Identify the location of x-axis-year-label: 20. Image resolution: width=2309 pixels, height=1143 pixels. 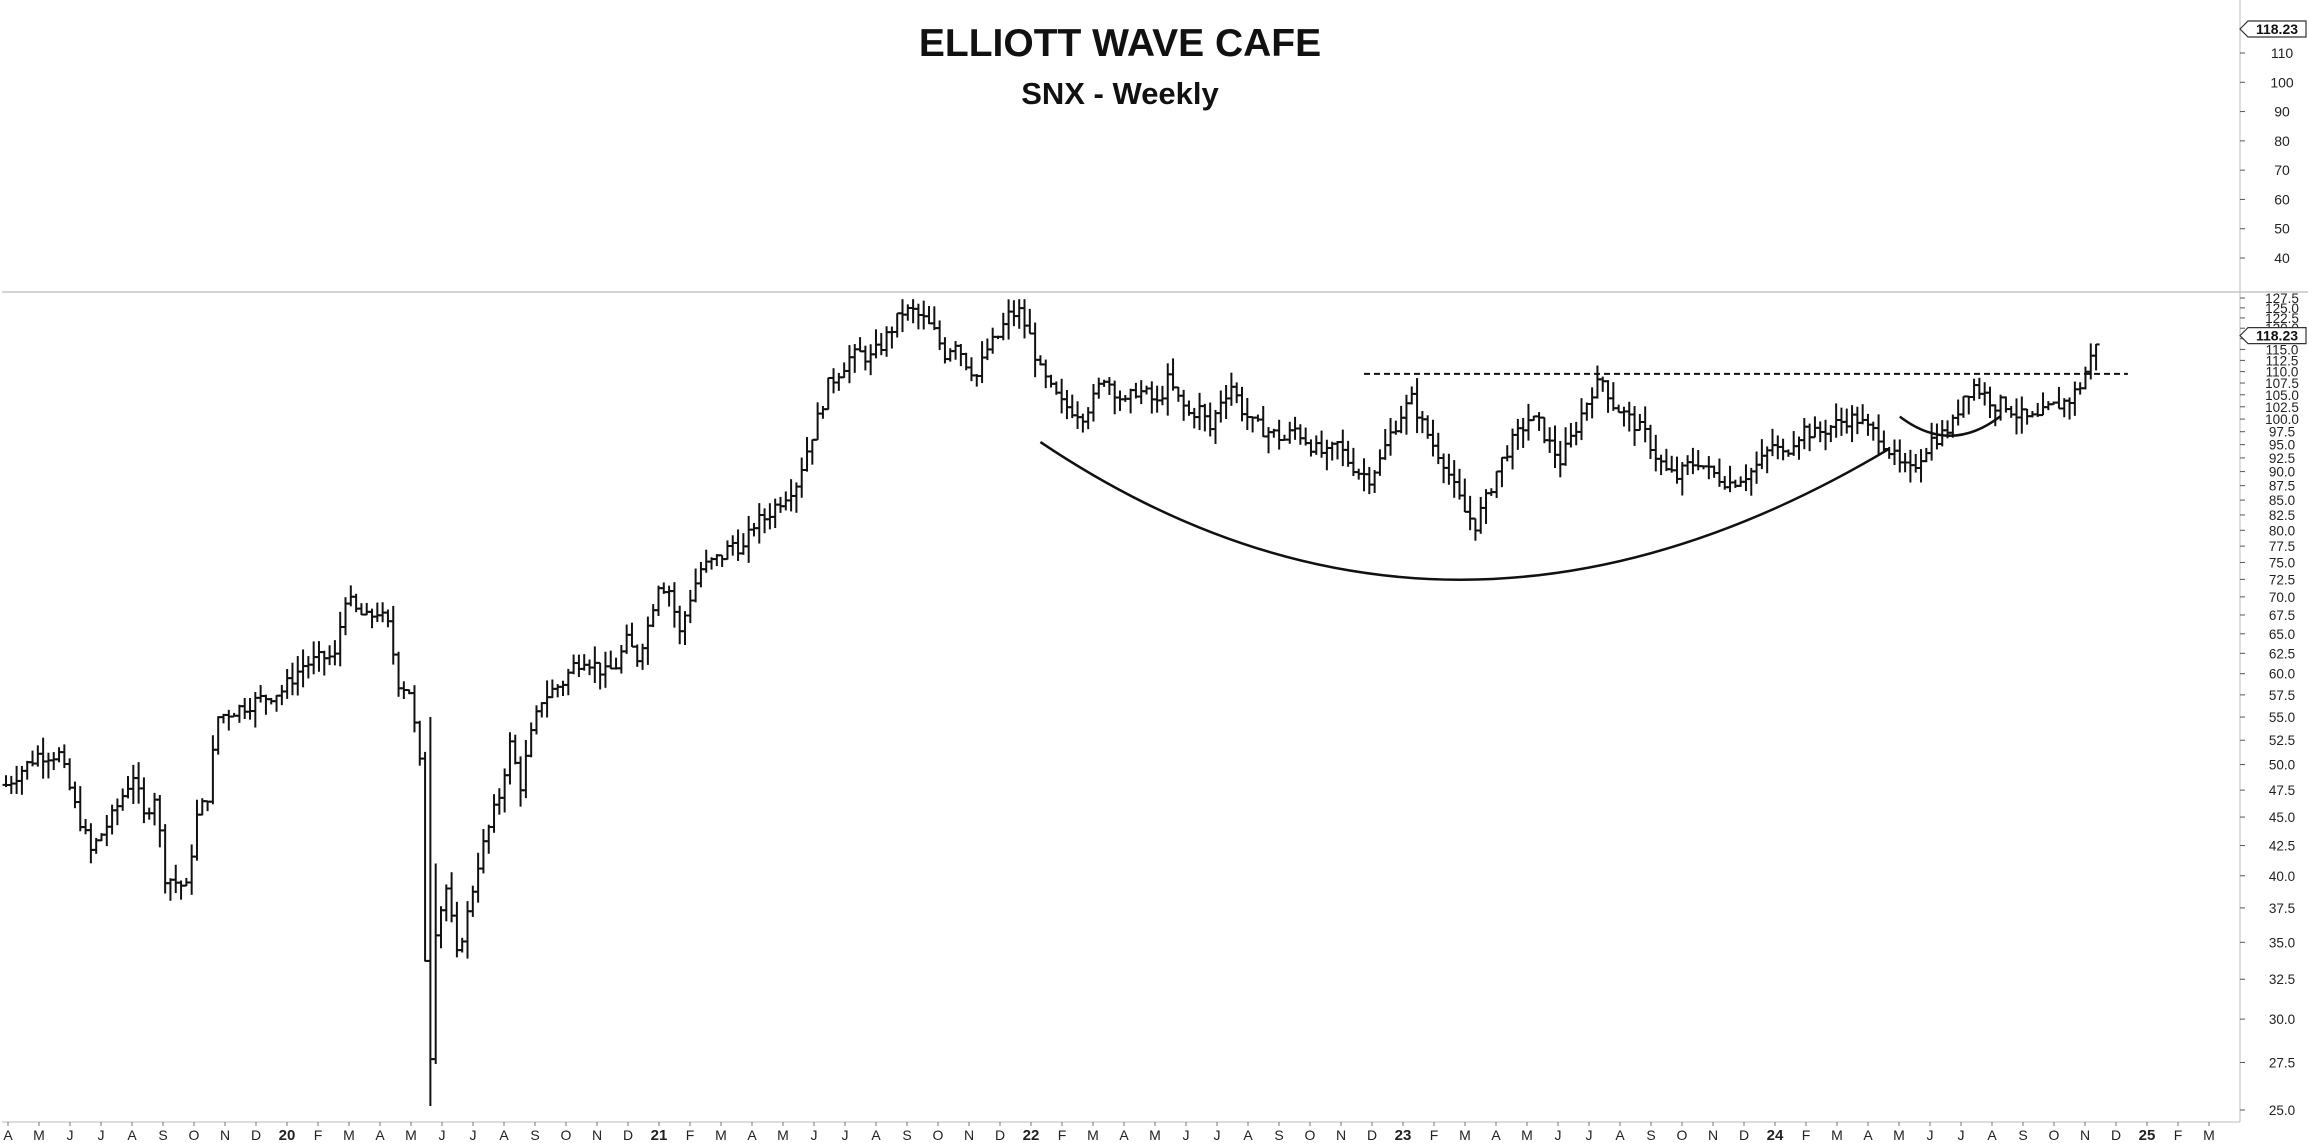
(287, 1135).